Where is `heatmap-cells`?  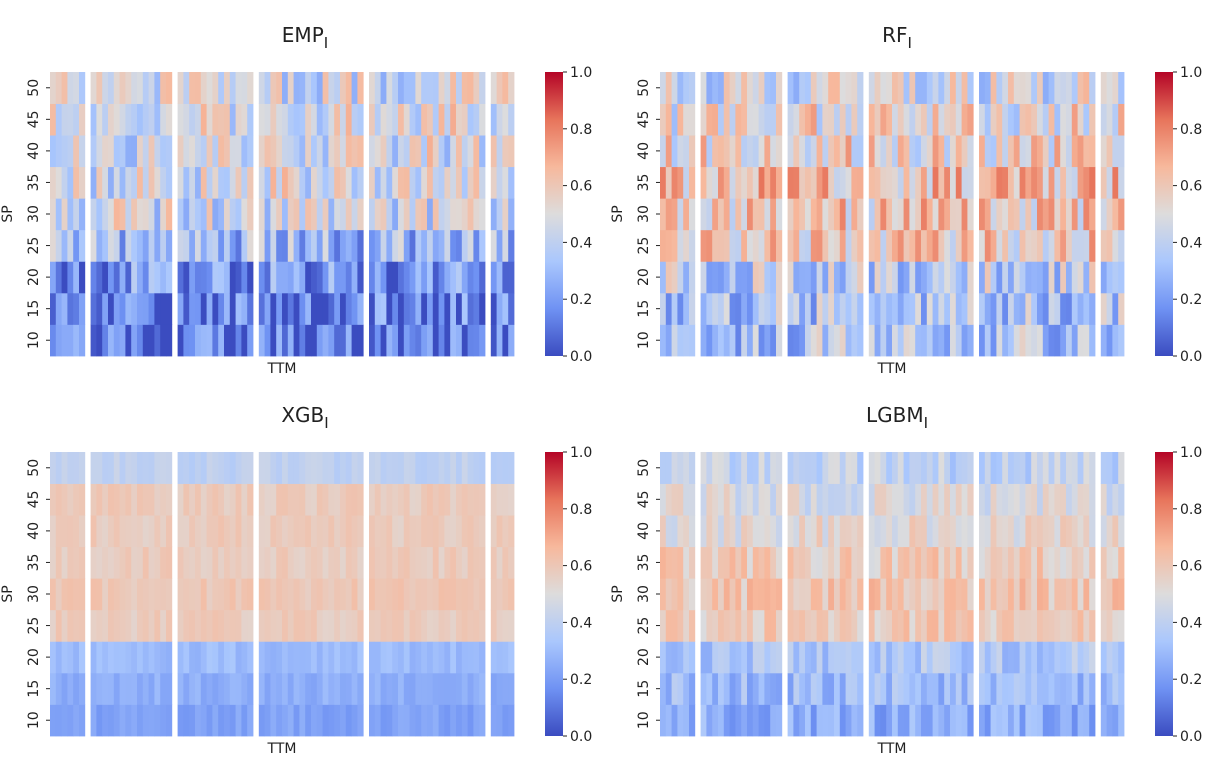 heatmap-cells is located at coordinates (282, 594).